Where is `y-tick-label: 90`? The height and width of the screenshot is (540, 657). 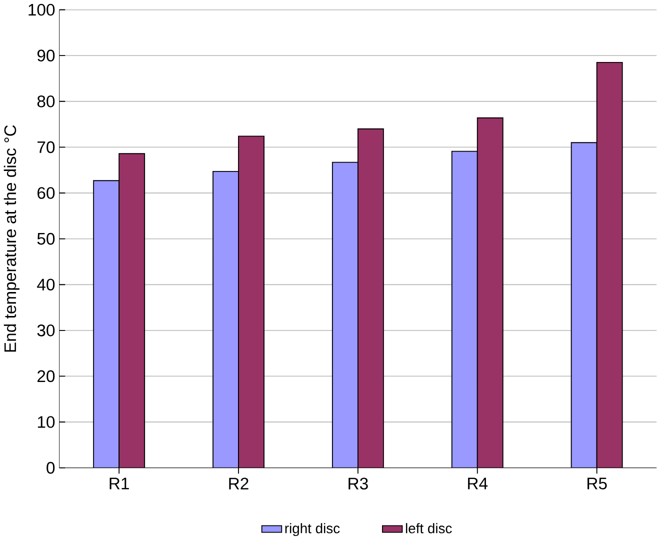
y-tick-label: 90 is located at coordinates (46, 56).